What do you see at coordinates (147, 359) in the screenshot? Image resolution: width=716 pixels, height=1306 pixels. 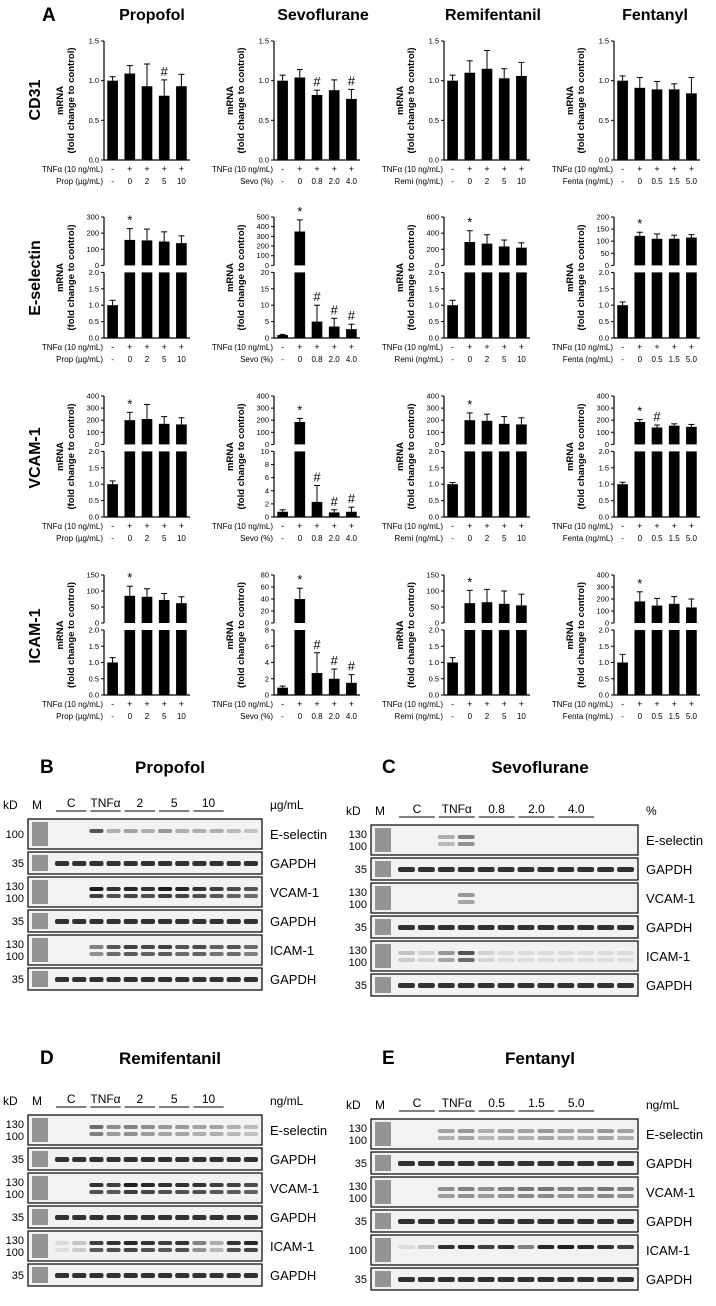 I see `dose-value: 2` at bounding box center [147, 359].